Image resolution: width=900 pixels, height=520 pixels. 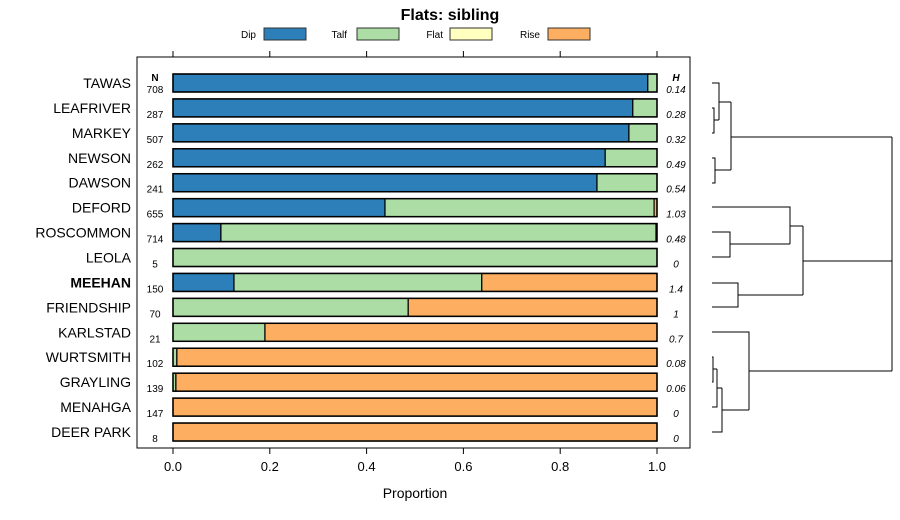 What do you see at coordinates (676, 215) in the screenshot?
I see `h-value: 1.03` at bounding box center [676, 215].